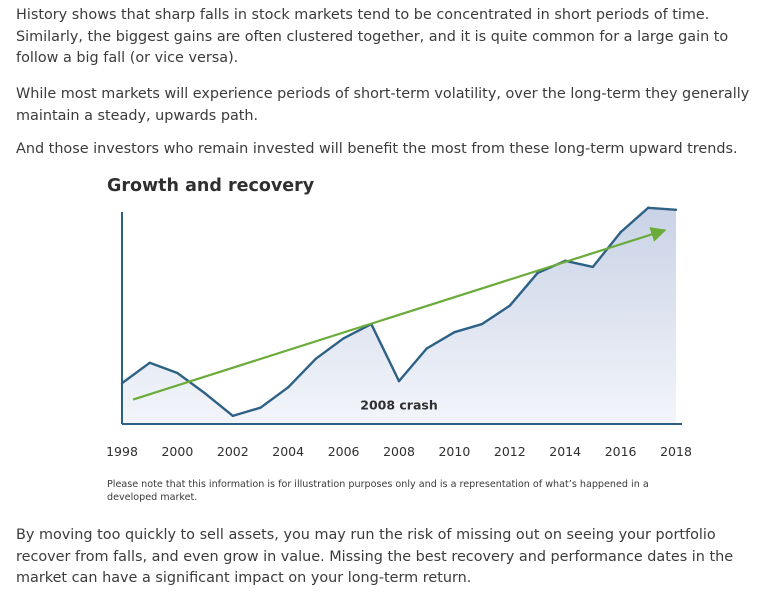 This screenshot has height=604, width=779. What do you see at coordinates (122, 451) in the screenshot?
I see `x-tick-label-1998: 1998` at bounding box center [122, 451].